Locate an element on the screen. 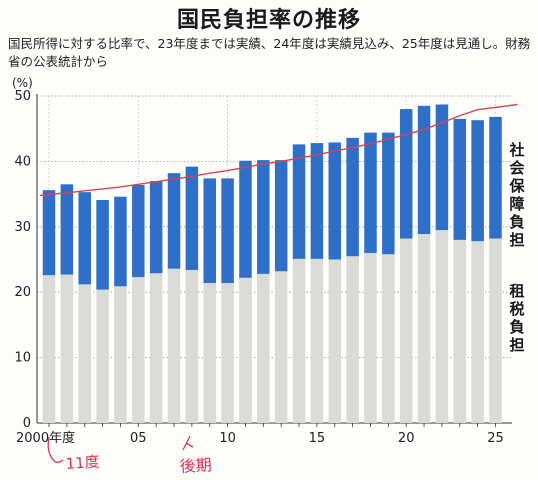 The width and height of the screenshot is (538, 480). chart-title: 国民負担率の推移 is located at coordinates (268, 20).